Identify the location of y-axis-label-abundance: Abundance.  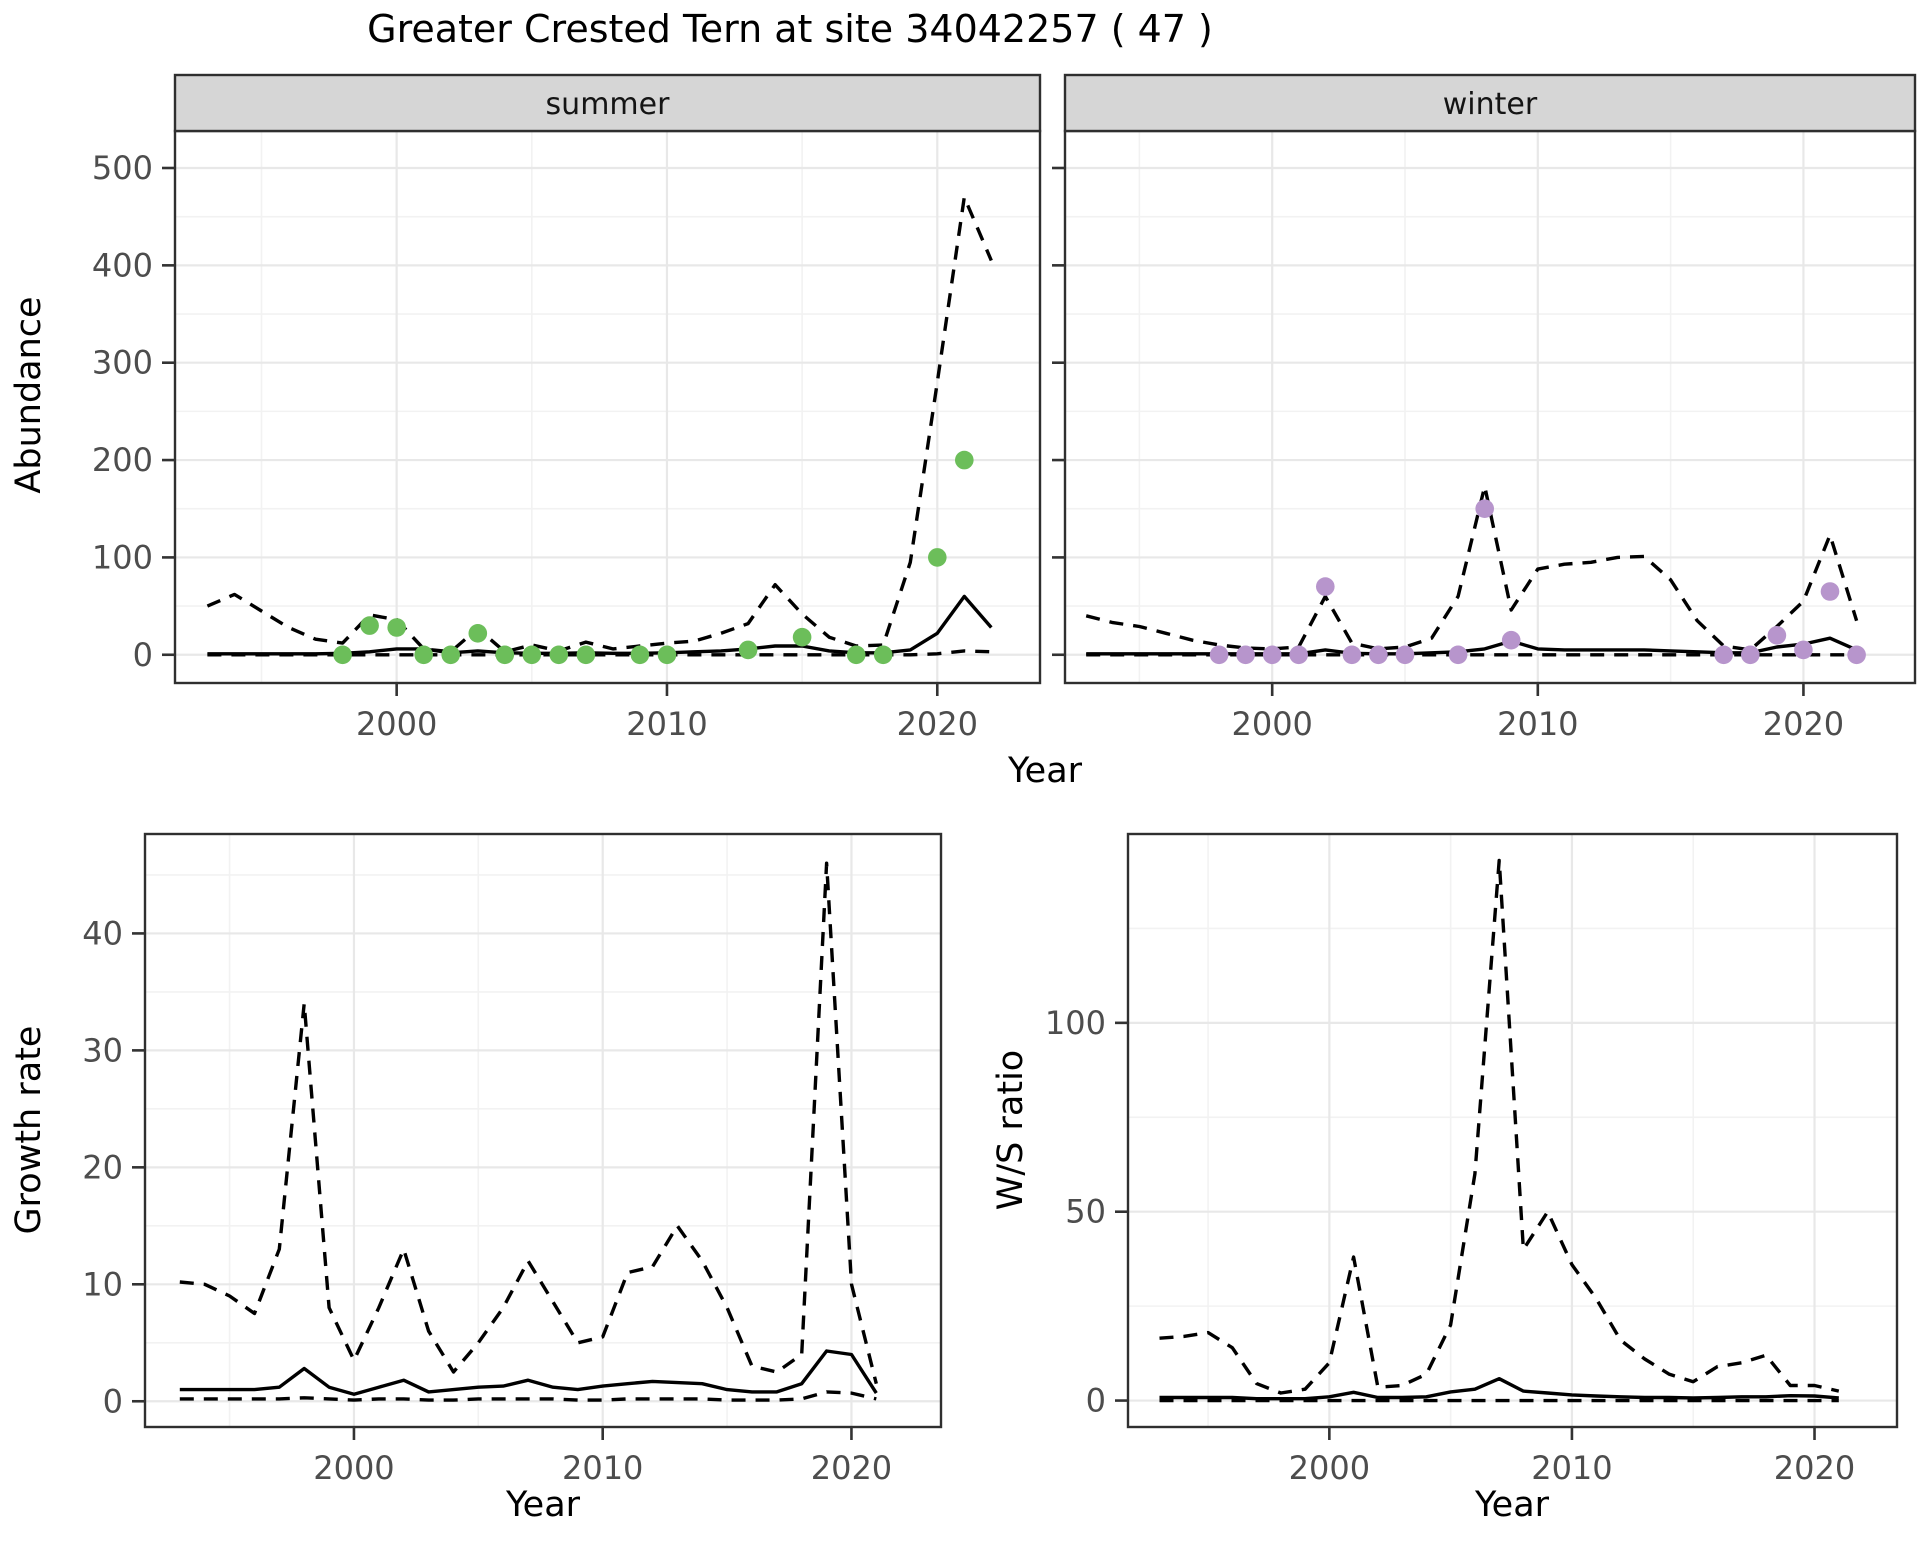
(29, 394).